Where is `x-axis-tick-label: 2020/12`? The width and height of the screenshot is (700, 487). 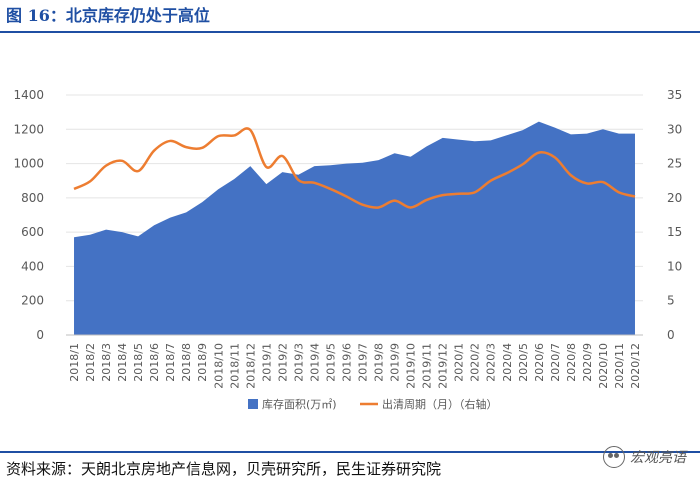 x-axis-tick-label: 2020/12 is located at coordinates (635, 366).